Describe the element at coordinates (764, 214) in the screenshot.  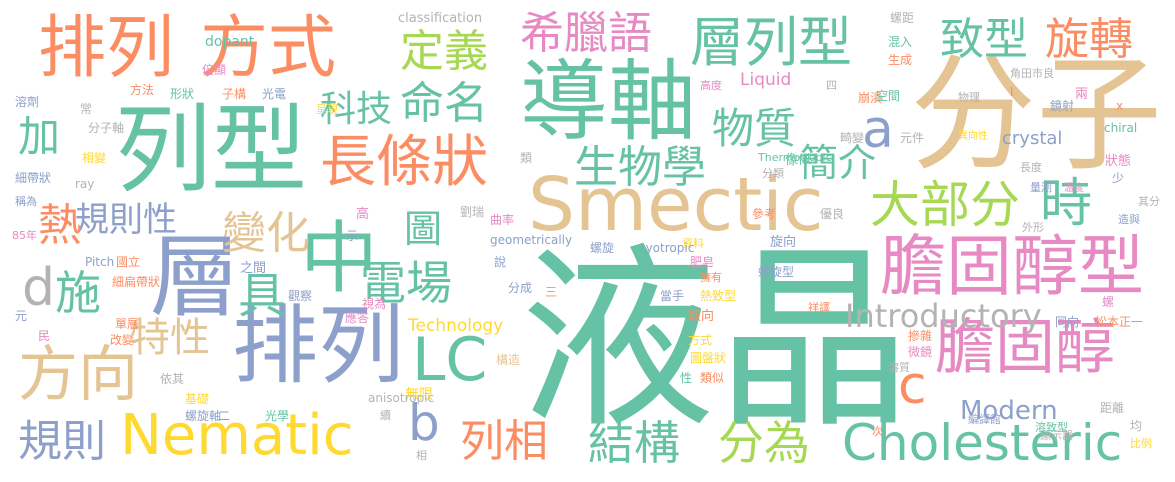
I see `word-shi3: 參考` at that location.